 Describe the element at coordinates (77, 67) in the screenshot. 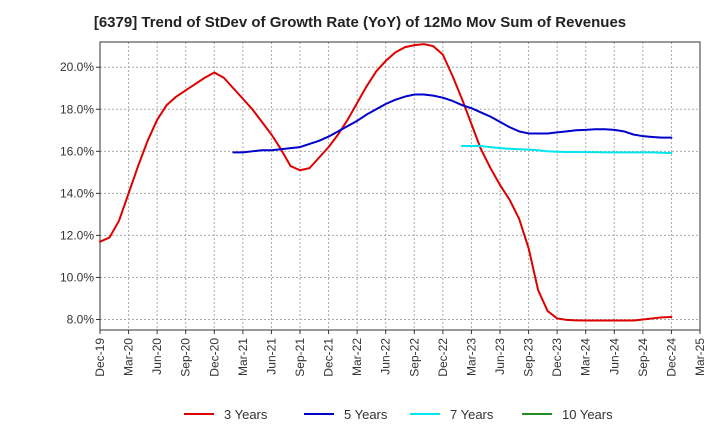

I see `y-tick-label: 20.0%` at that location.